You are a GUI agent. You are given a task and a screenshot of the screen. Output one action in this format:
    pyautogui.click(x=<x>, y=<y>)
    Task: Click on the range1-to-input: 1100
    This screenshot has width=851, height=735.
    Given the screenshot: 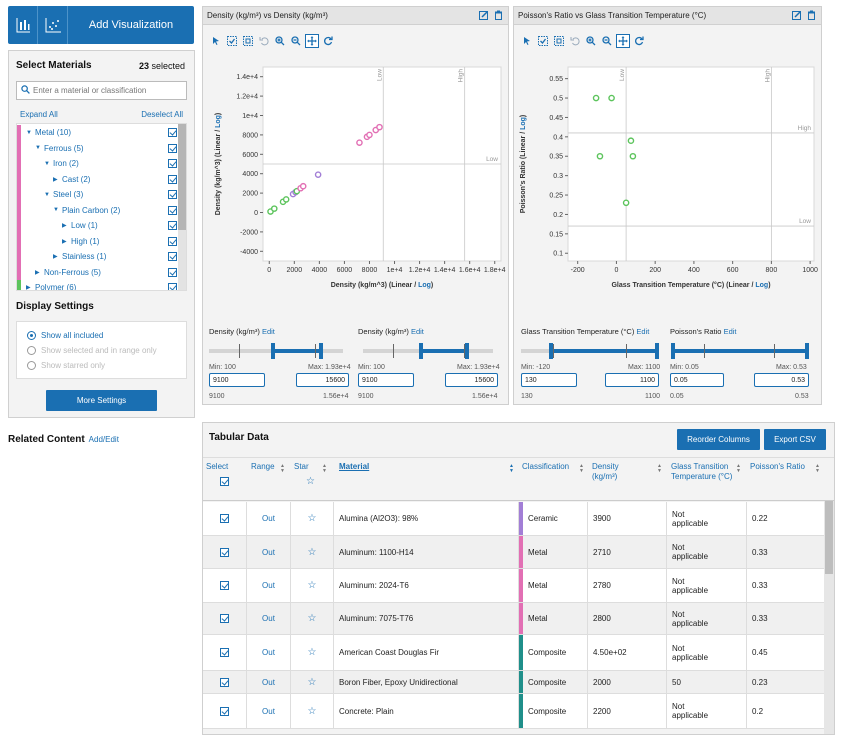 What is the action you would take?
    pyautogui.click(x=632, y=380)
    